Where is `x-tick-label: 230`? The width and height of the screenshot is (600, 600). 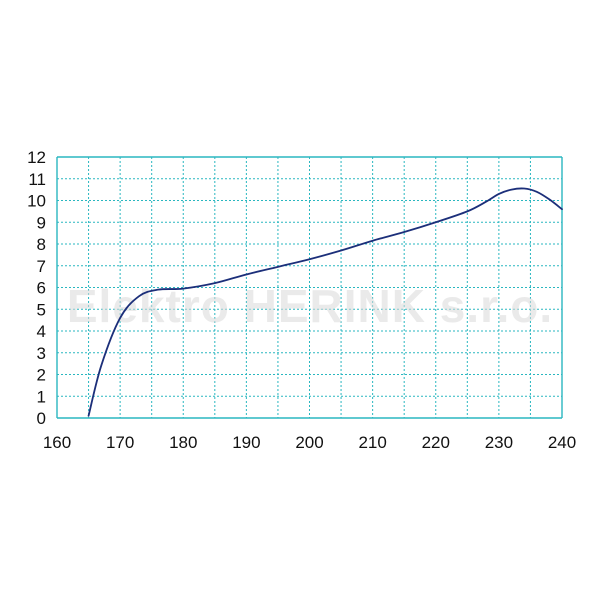 x-tick-label: 230 is located at coordinates (499, 442).